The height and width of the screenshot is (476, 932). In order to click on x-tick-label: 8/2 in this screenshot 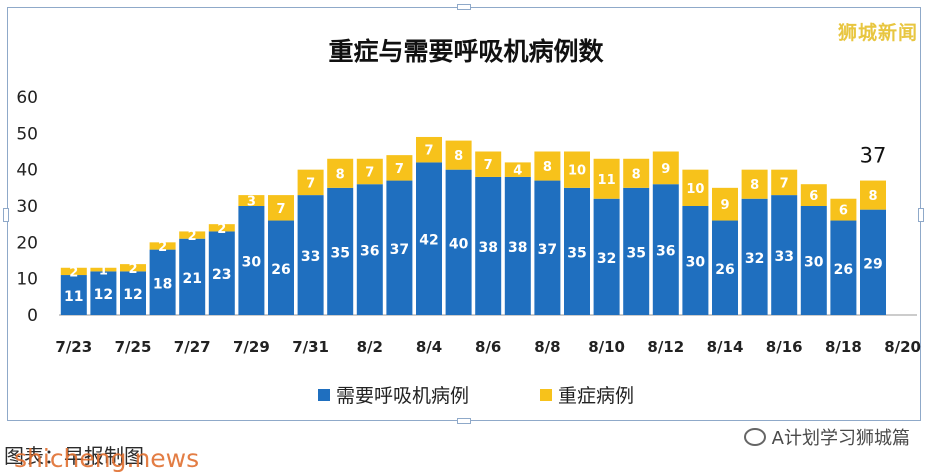, I will do `click(370, 347)`.